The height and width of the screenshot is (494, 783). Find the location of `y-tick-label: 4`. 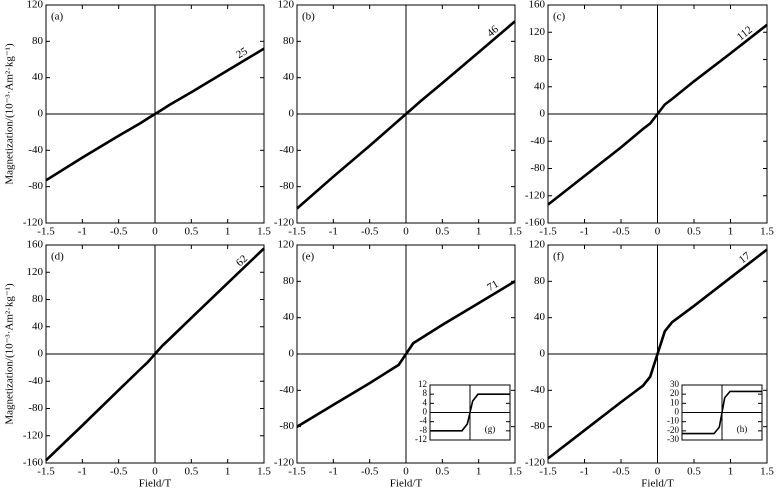

y-tick-label: 4 is located at coordinates (425, 402).